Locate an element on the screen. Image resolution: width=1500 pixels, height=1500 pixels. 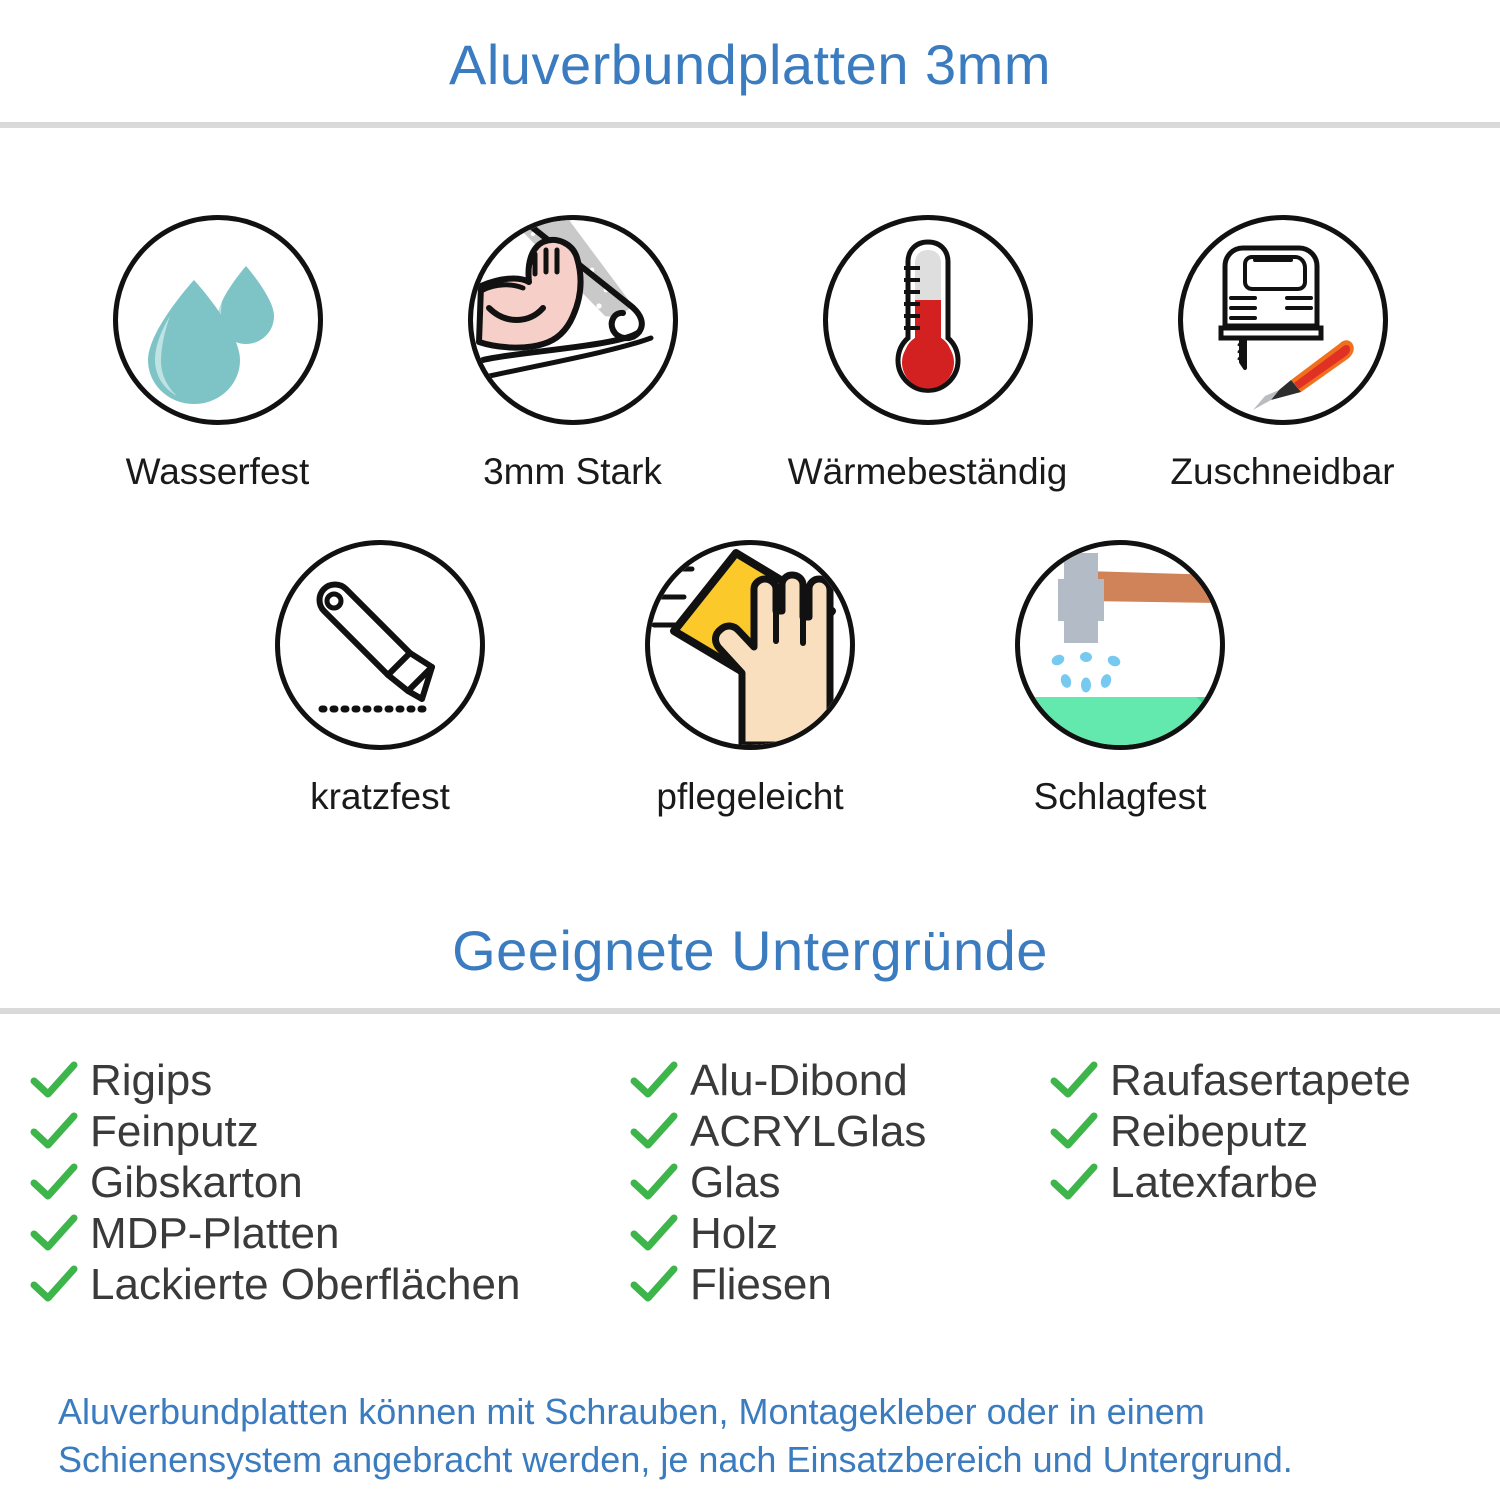
feature-label: kratzfest is located at coordinates (380, 796).